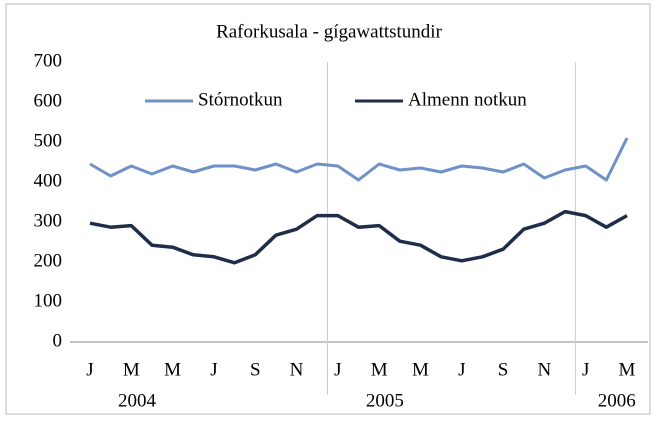 The image size is (658, 425). What do you see at coordinates (58, 340) in the screenshot?
I see `y-tick-label: 0` at bounding box center [58, 340].